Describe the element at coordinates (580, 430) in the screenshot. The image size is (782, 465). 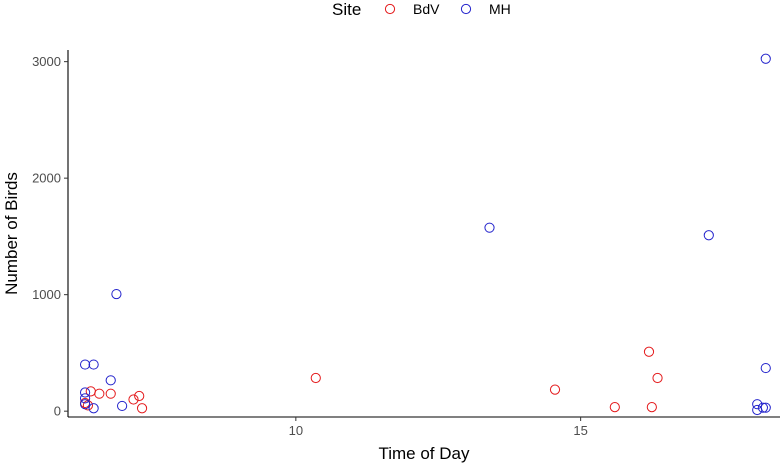
I see `x-tick-label: 15` at that location.